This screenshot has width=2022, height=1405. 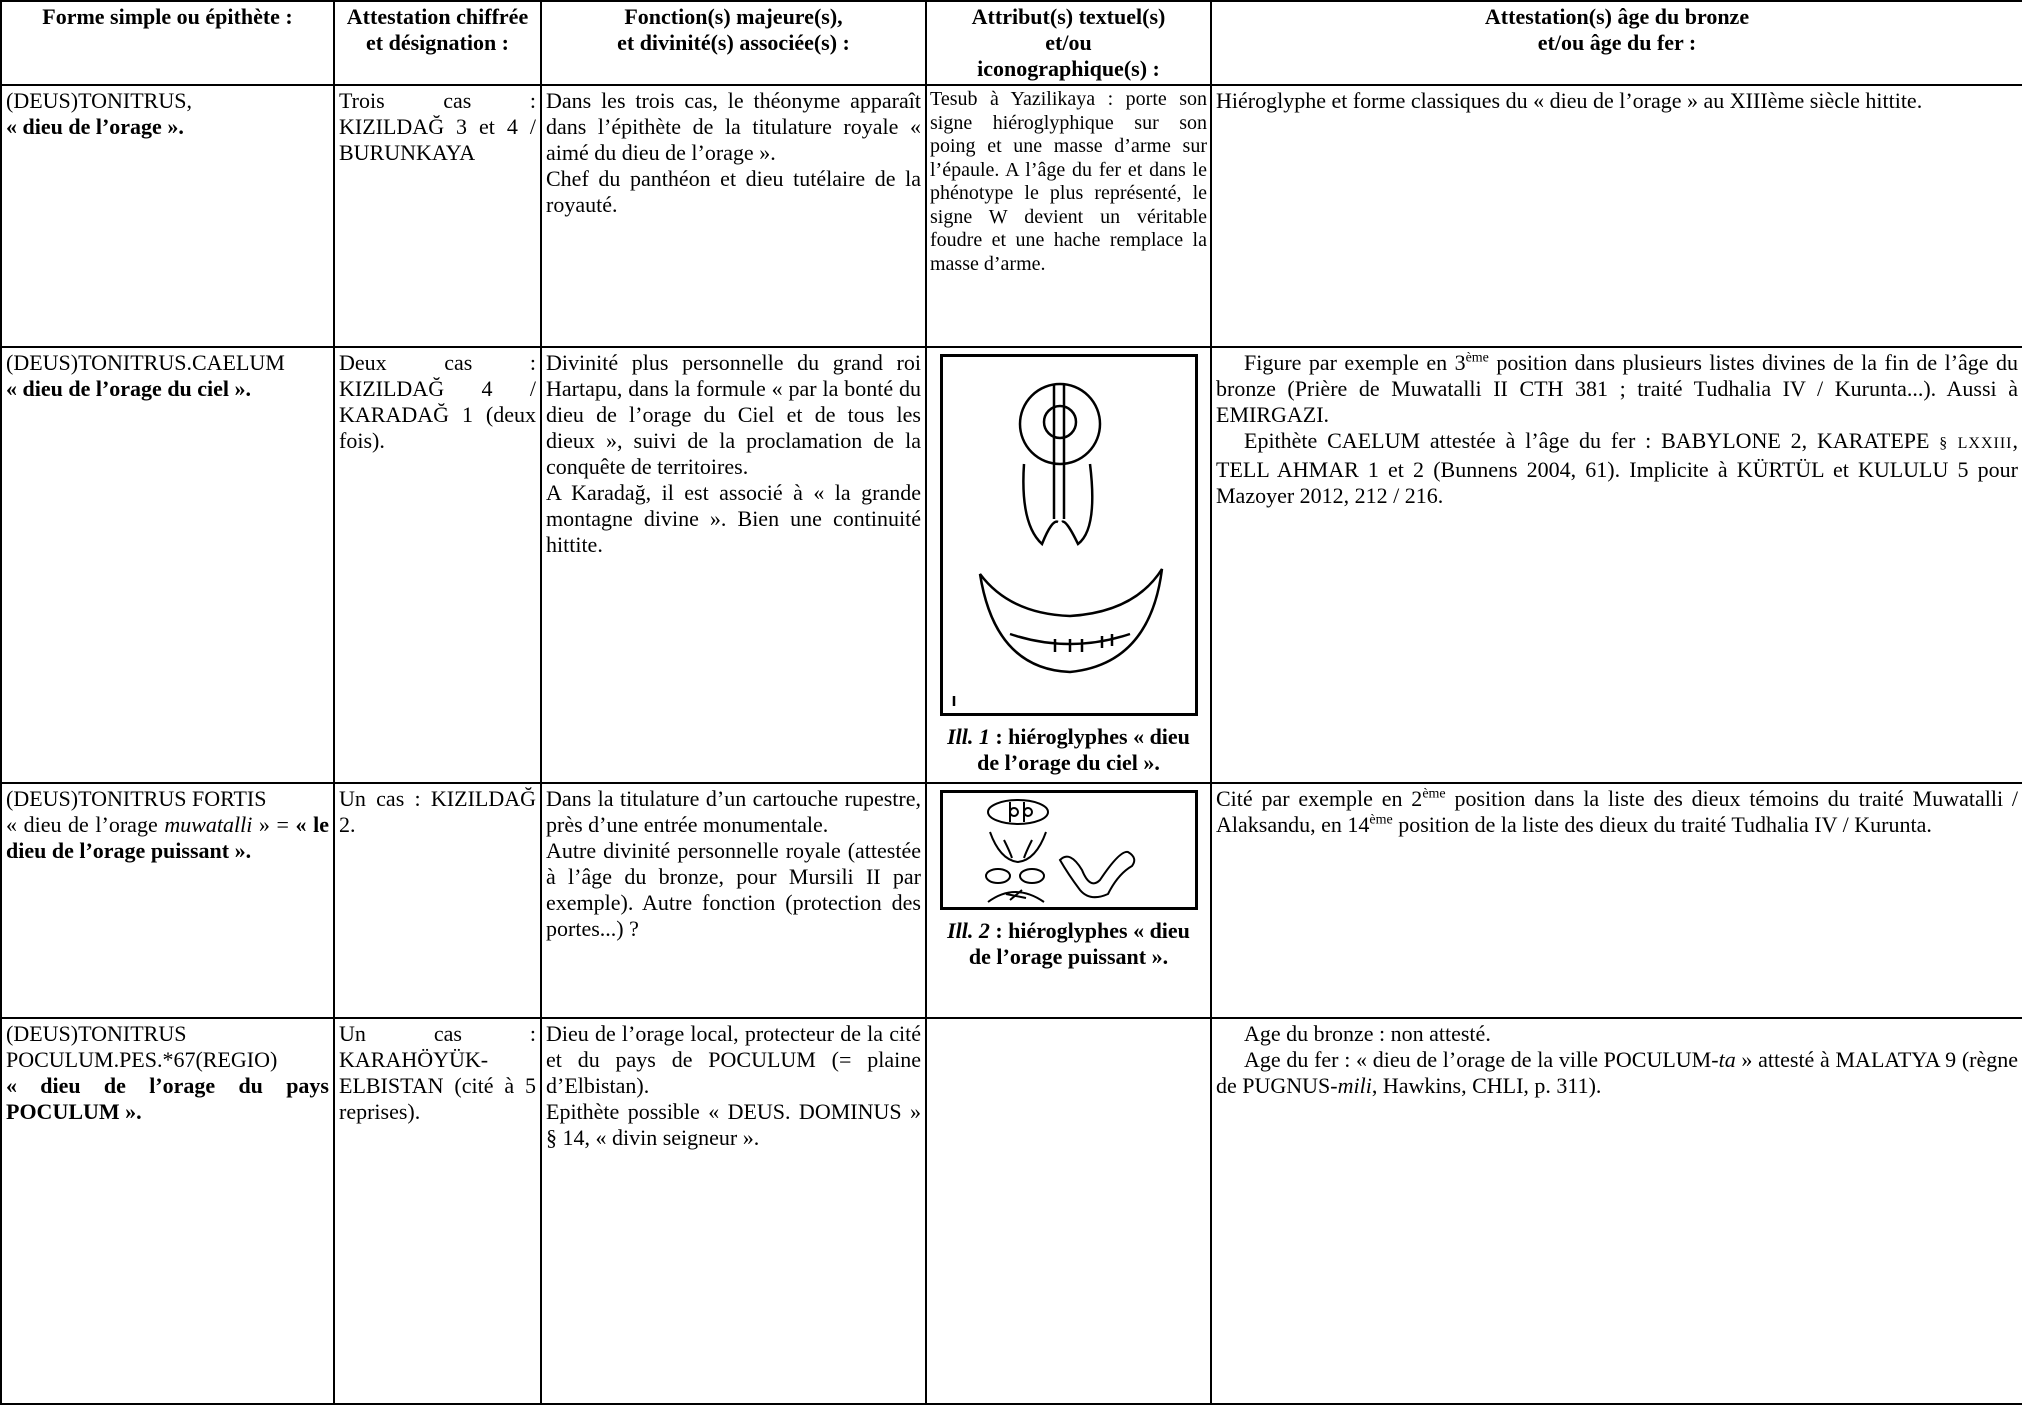 I want to click on paragraph: Un cas : KIZILDAĞ 2., so click(x=437, y=812).